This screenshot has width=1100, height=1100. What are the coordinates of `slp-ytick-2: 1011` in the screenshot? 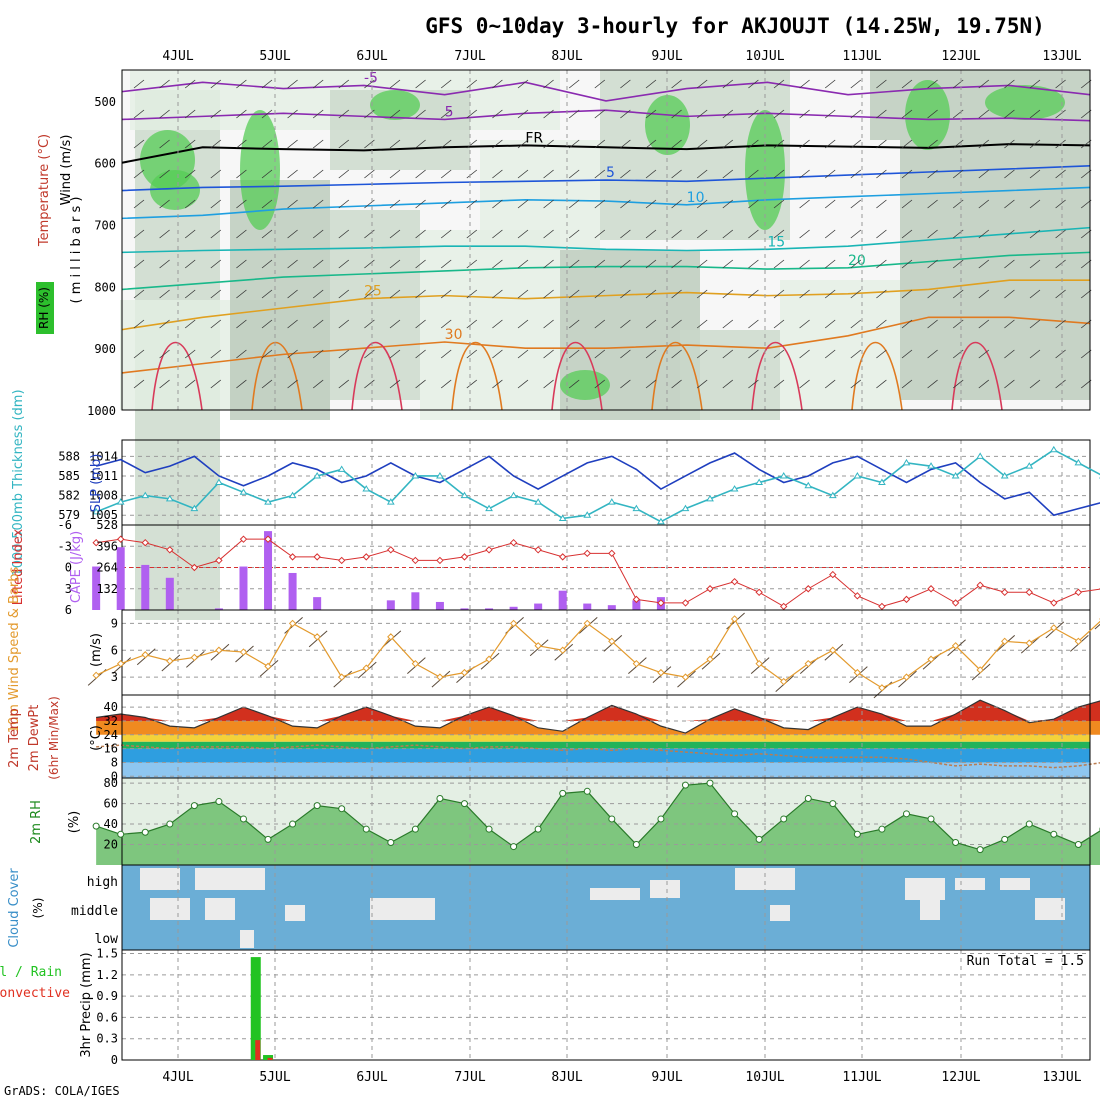 It's located at (103, 476).